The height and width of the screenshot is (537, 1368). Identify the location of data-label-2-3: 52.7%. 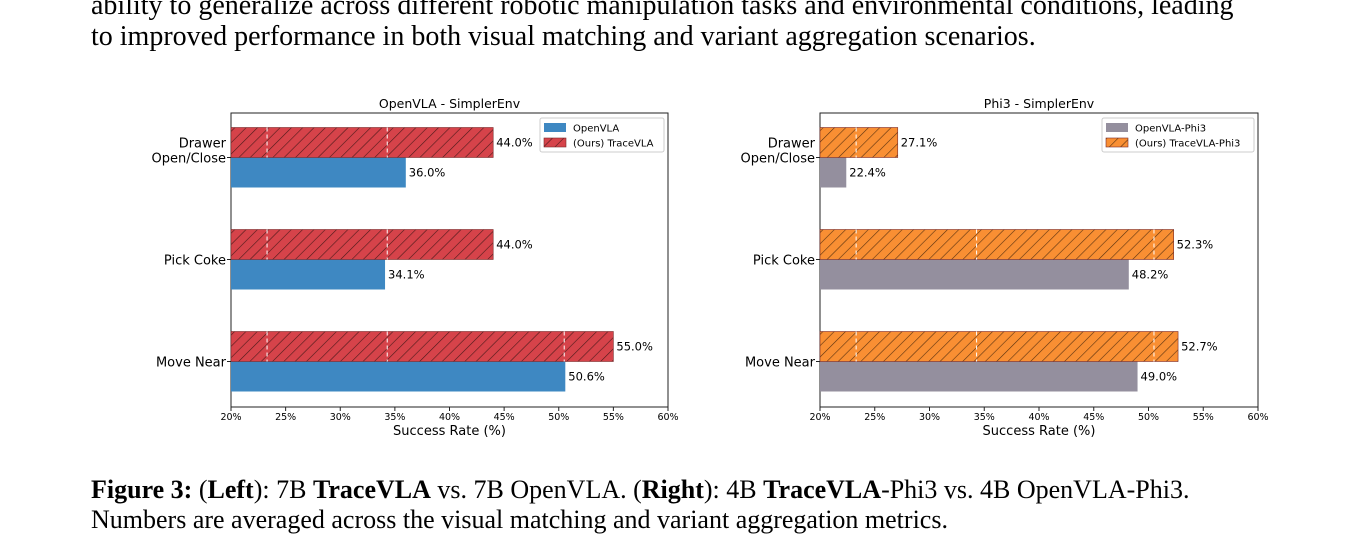
(1199, 347).